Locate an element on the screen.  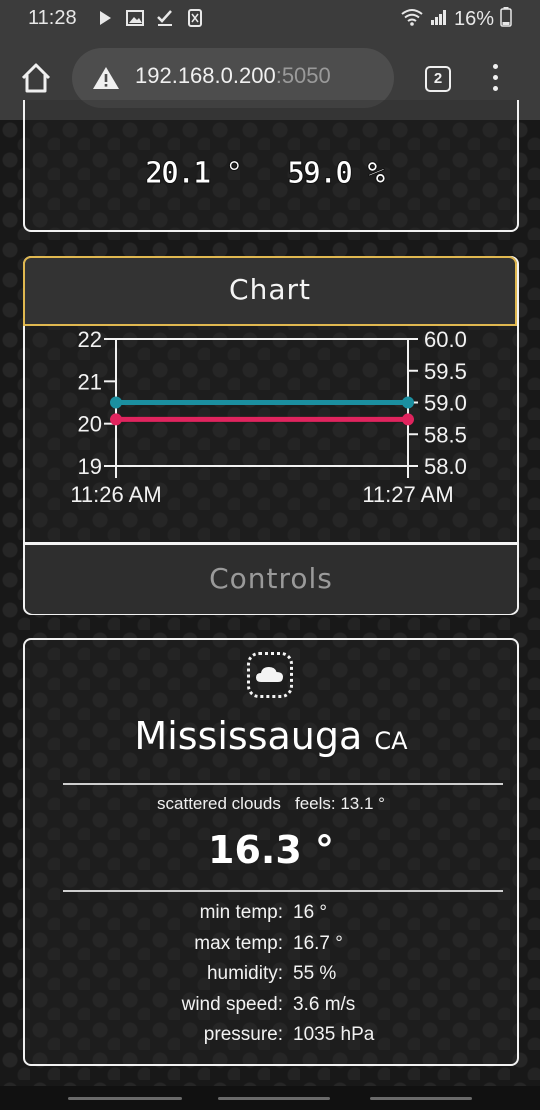
stat-label: pressure: is located at coordinates (243, 1034).